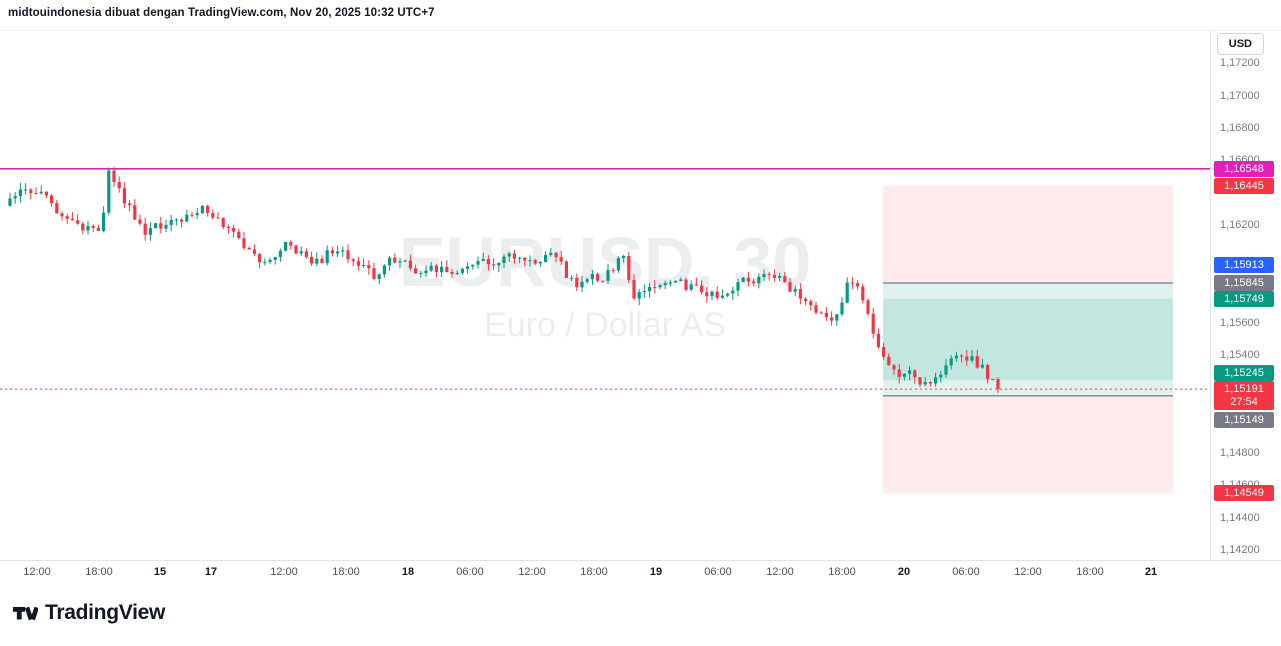  I want to click on price-axis-label: 1,15400, so click(1240, 355).